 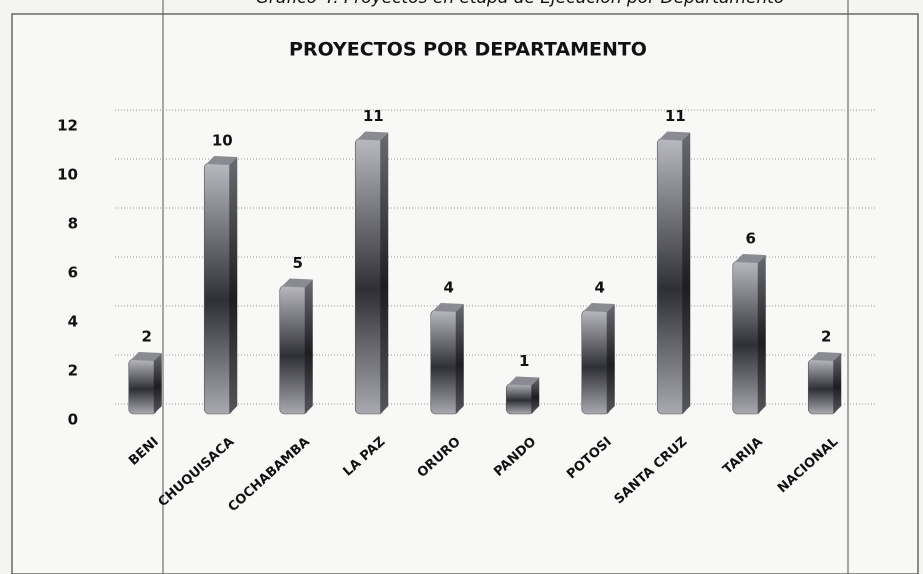 What do you see at coordinates (73, 371) in the screenshot?
I see `y-tick-label: 2` at bounding box center [73, 371].